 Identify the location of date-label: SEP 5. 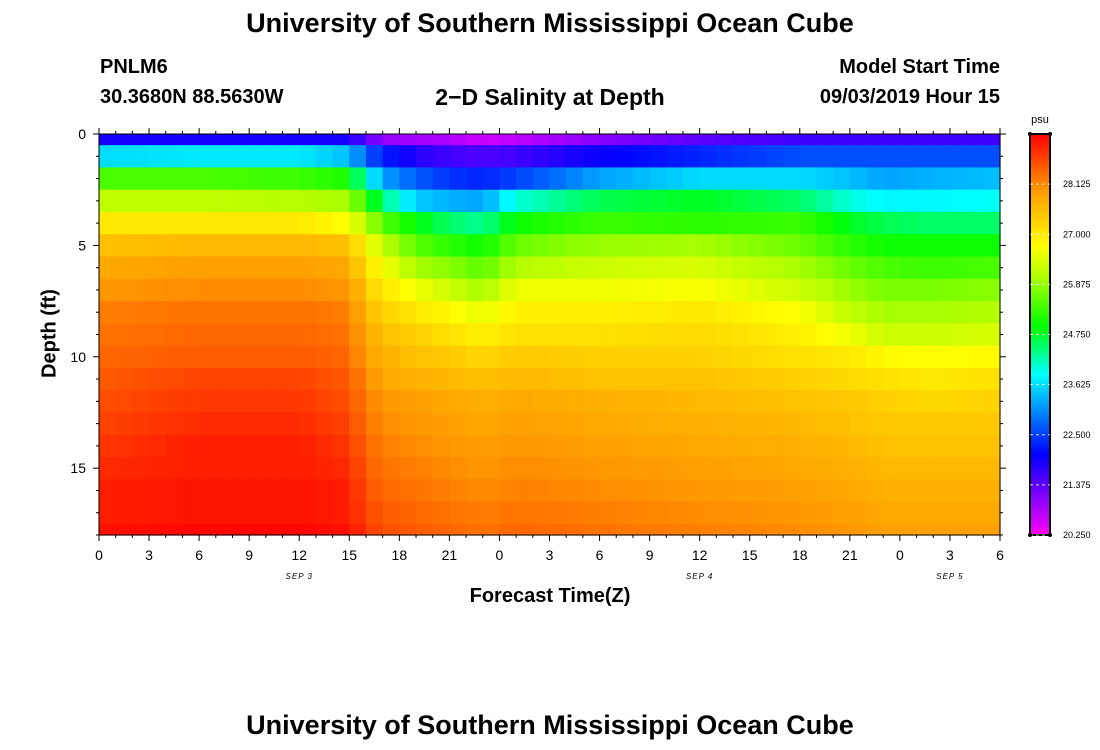
(949, 576).